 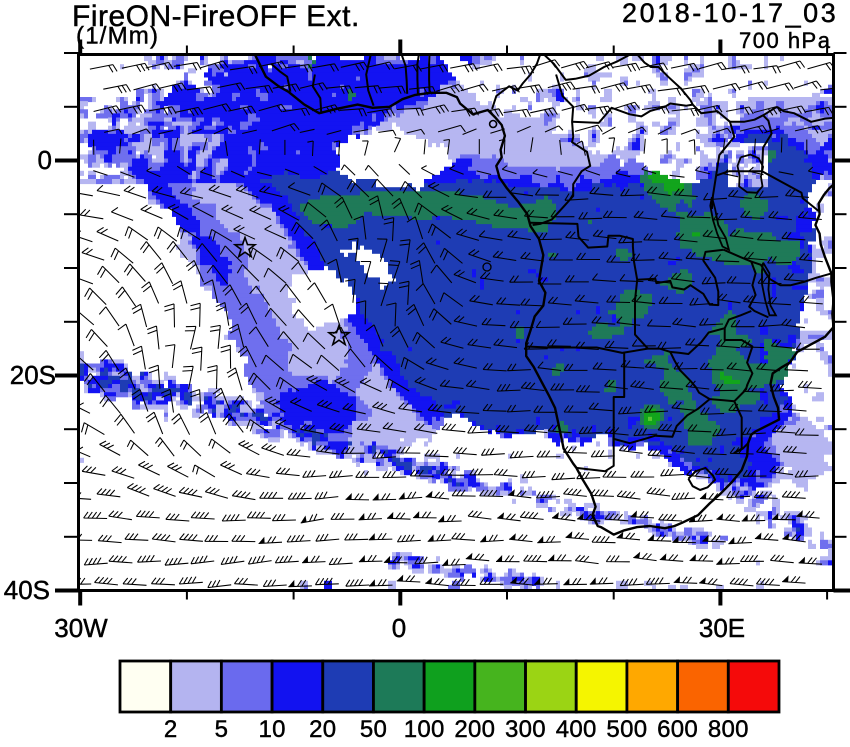 What do you see at coordinates (33, 375) in the screenshot?
I see `svg-text: 20S` at bounding box center [33, 375].